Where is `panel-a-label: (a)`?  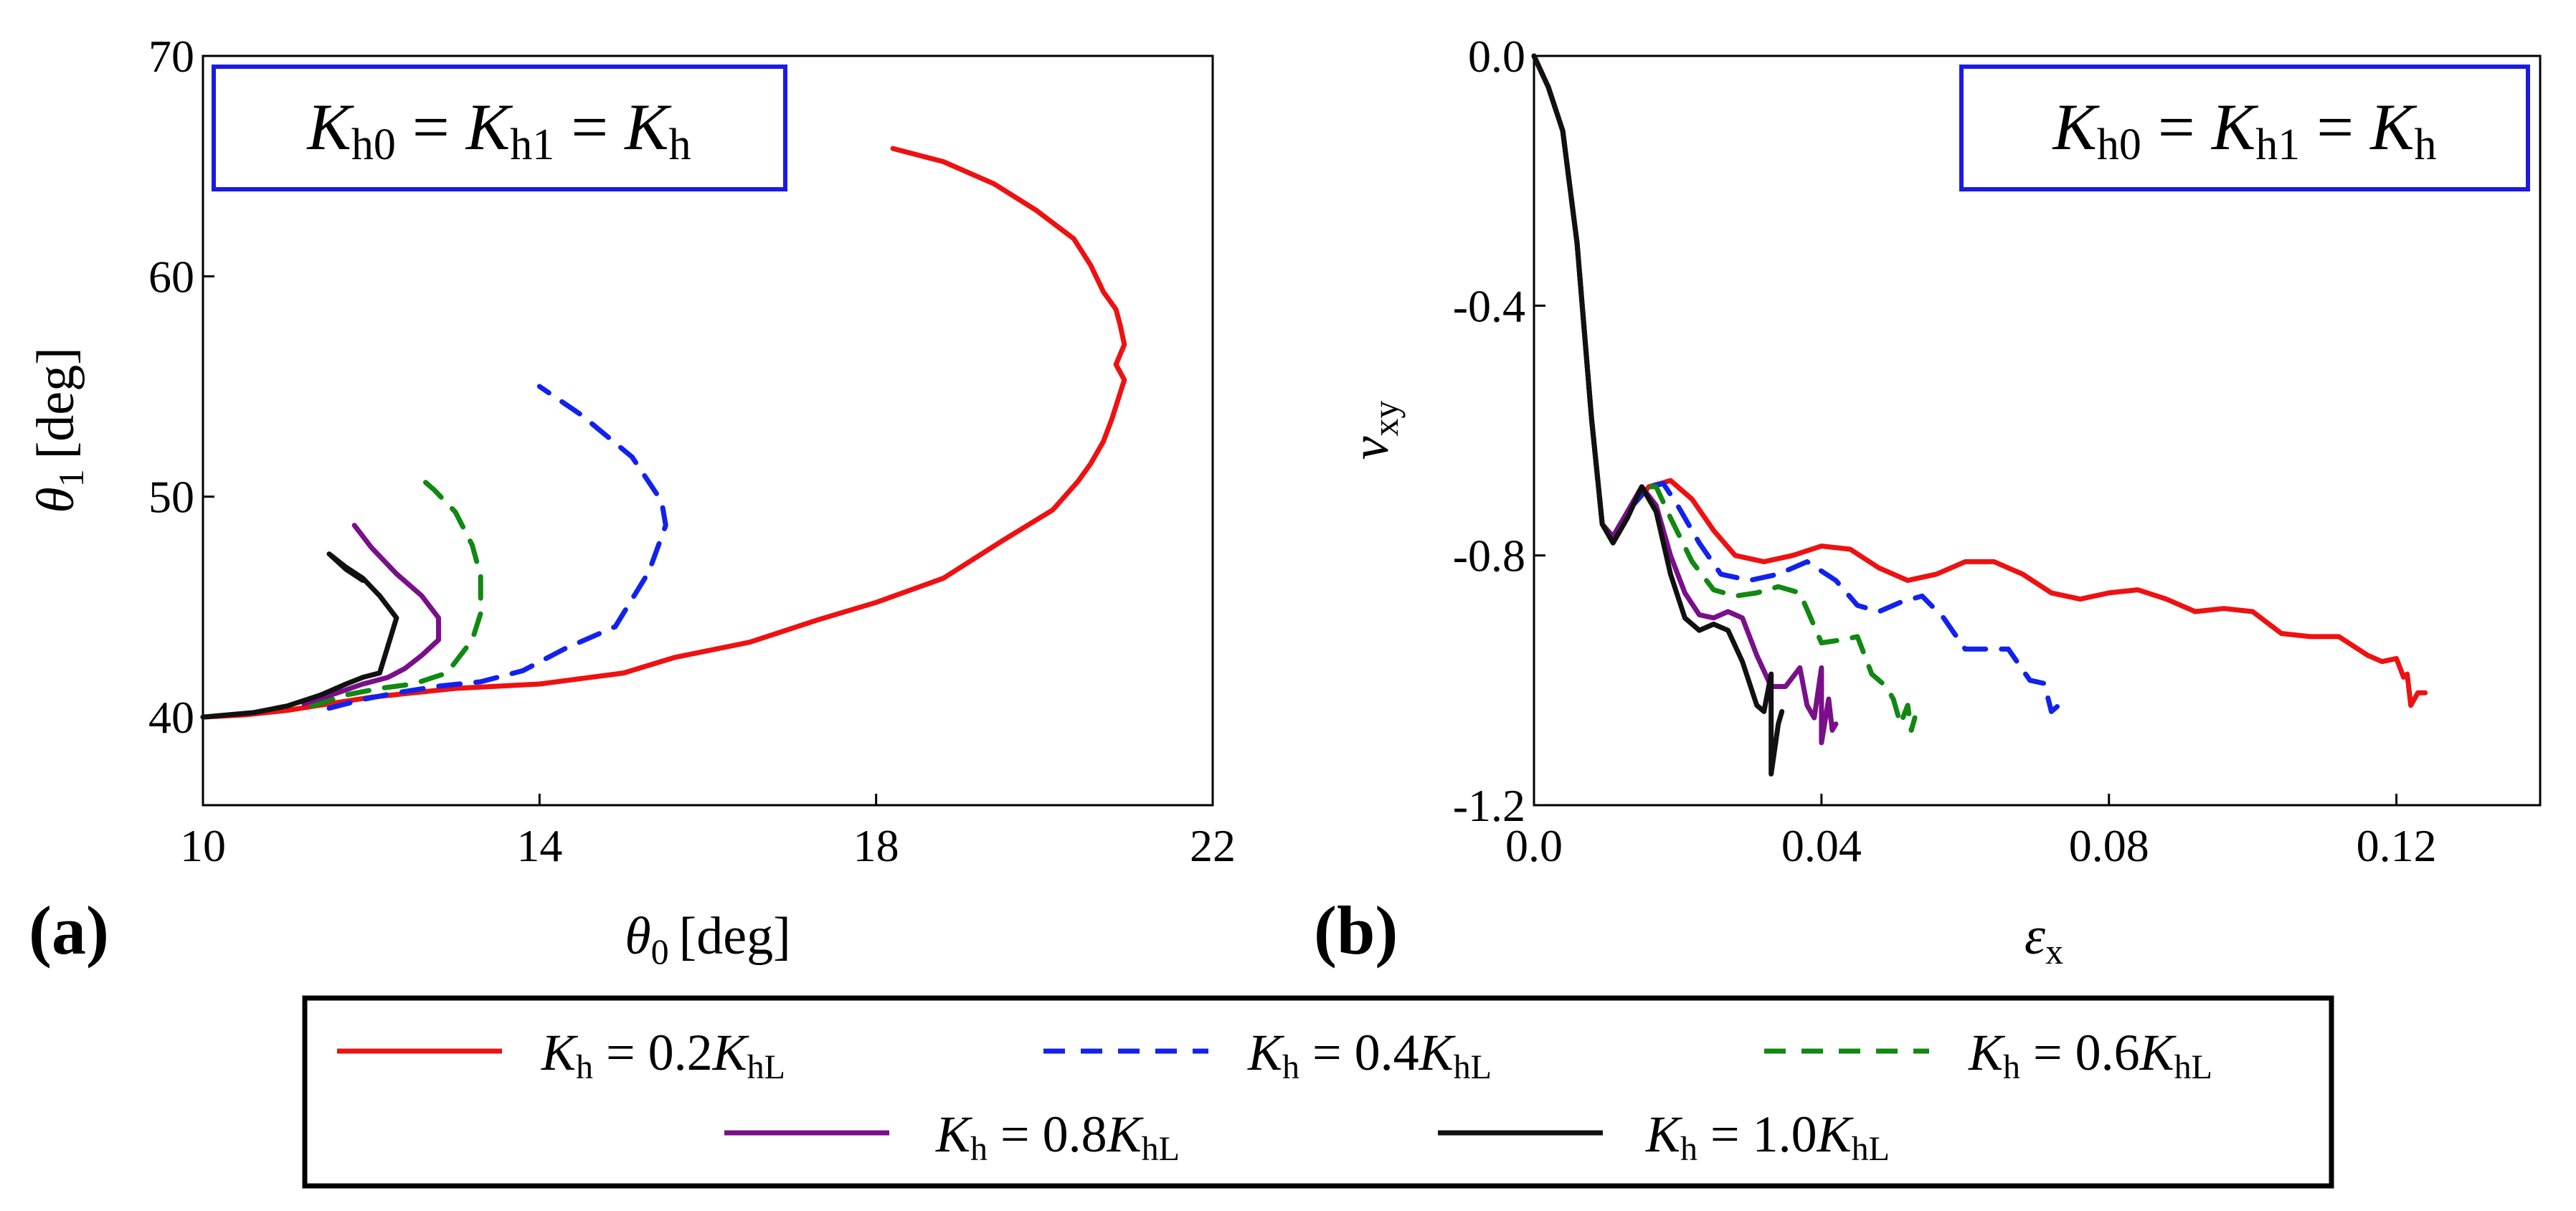 panel-a-label: (a) is located at coordinates (69, 930).